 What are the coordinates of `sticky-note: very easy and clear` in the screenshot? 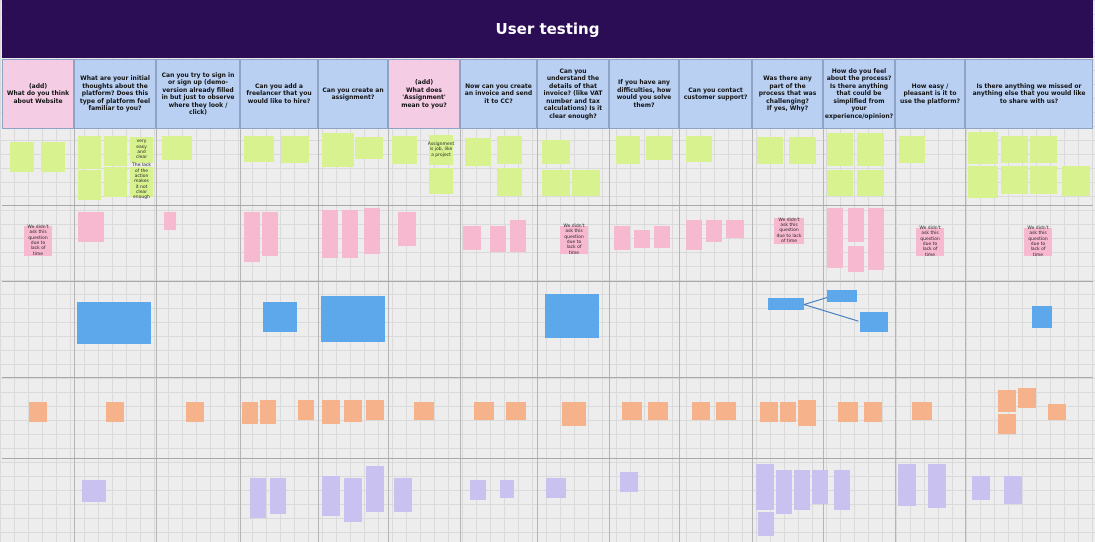 It's located at (141, 150).